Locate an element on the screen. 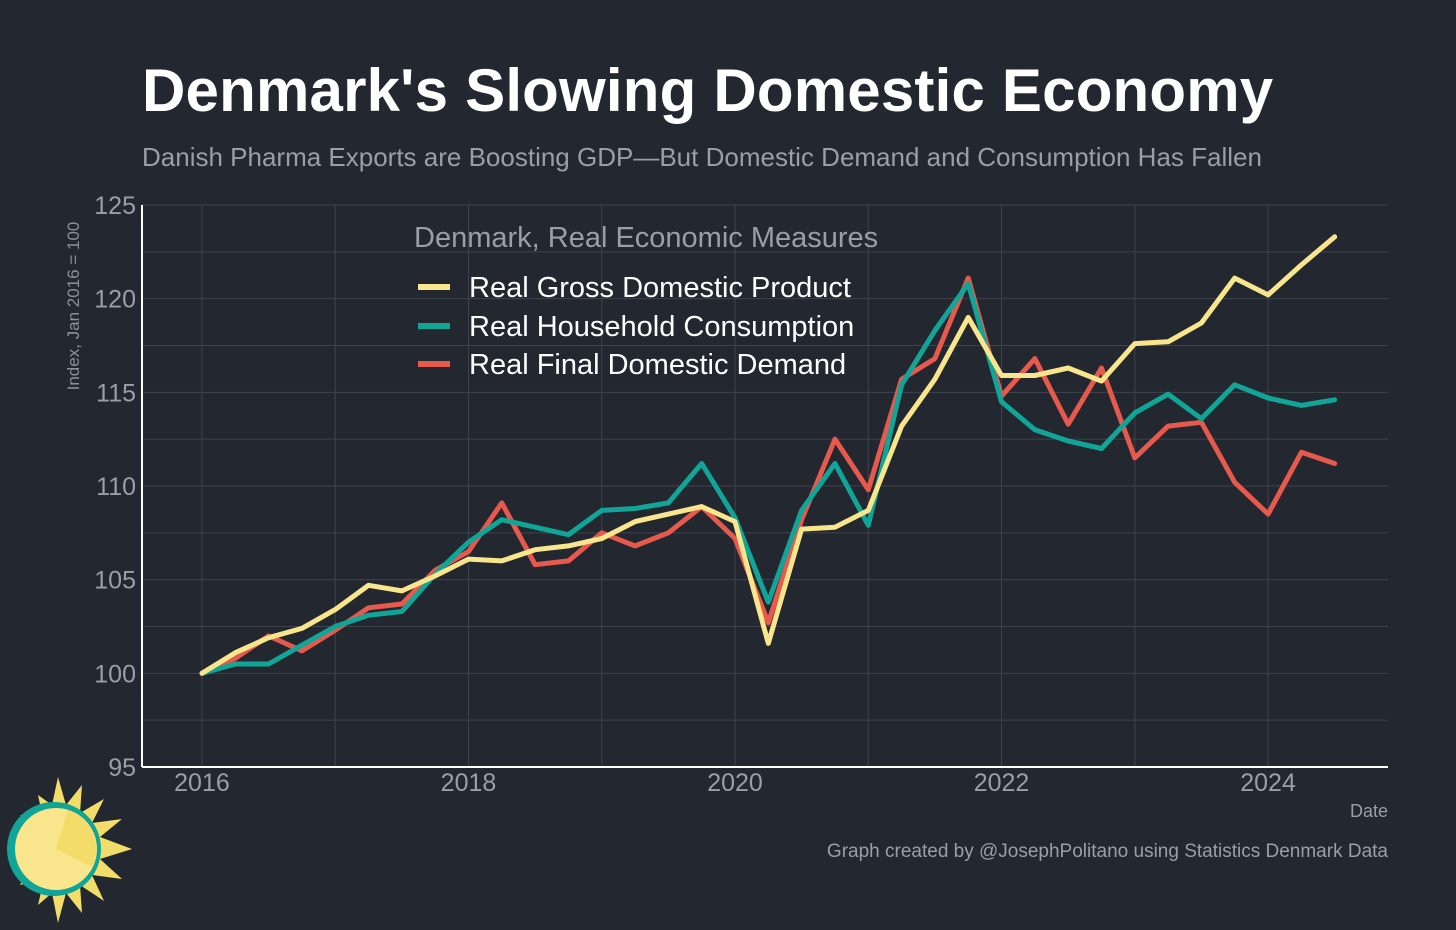  legend-swatch-consumption is located at coordinates (434, 326).